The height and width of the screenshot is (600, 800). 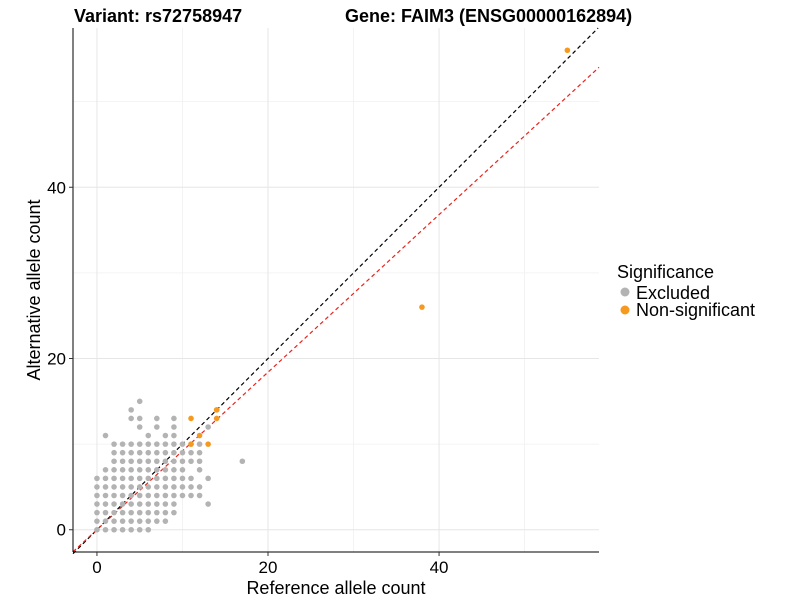 What do you see at coordinates (56, 187) in the screenshot?
I see `y-tick-label: 40` at bounding box center [56, 187].